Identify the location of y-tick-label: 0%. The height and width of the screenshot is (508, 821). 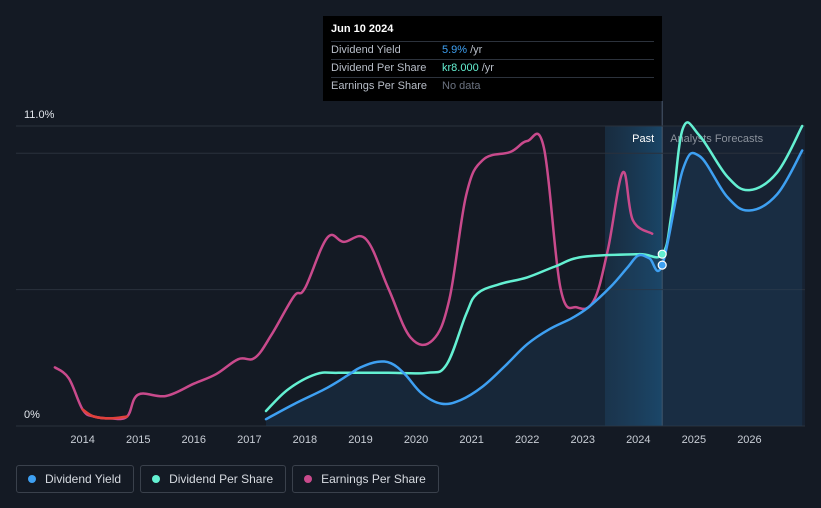
(32, 415).